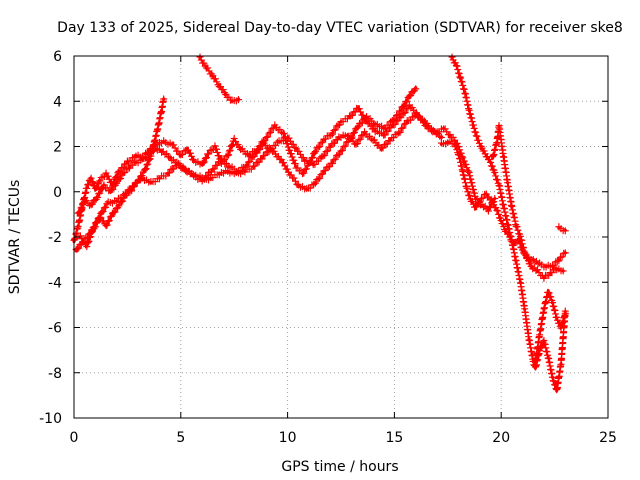 The height and width of the screenshot is (480, 640). Describe the element at coordinates (57, 57) in the screenshot. I see `y-tick-label: 6` at that location.